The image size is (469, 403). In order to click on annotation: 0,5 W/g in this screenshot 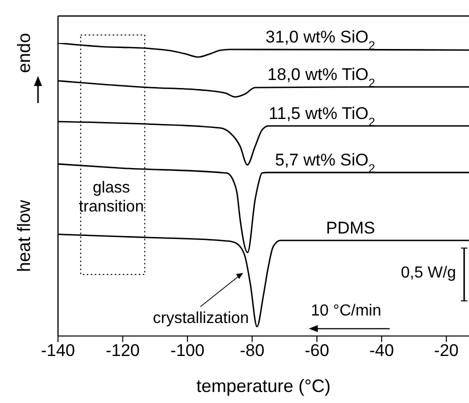, I will do `click(428, 273)`.